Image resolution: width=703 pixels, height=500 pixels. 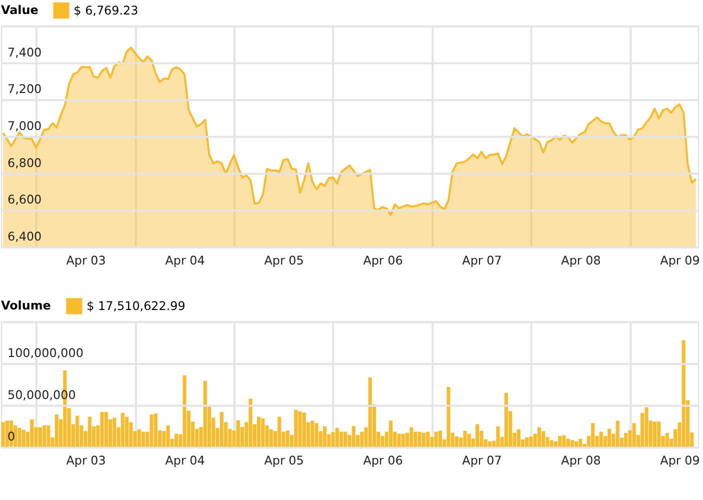 What do you see at coordinates (24, 52) in the screenshot?
I see `y-tick-label: 7,400` at bounding box center [24, 52].